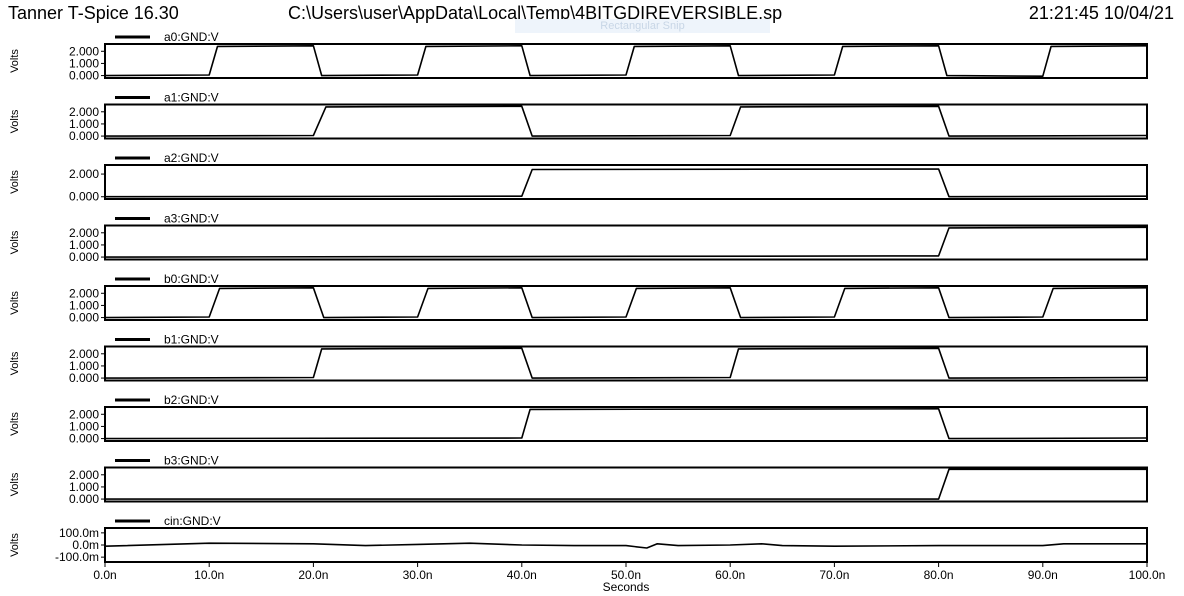 The image size is (1184, 596). Describe the element at coordinates (209, 575) in the screenshot. I see `x-tick-label: 10.0n` at that location.